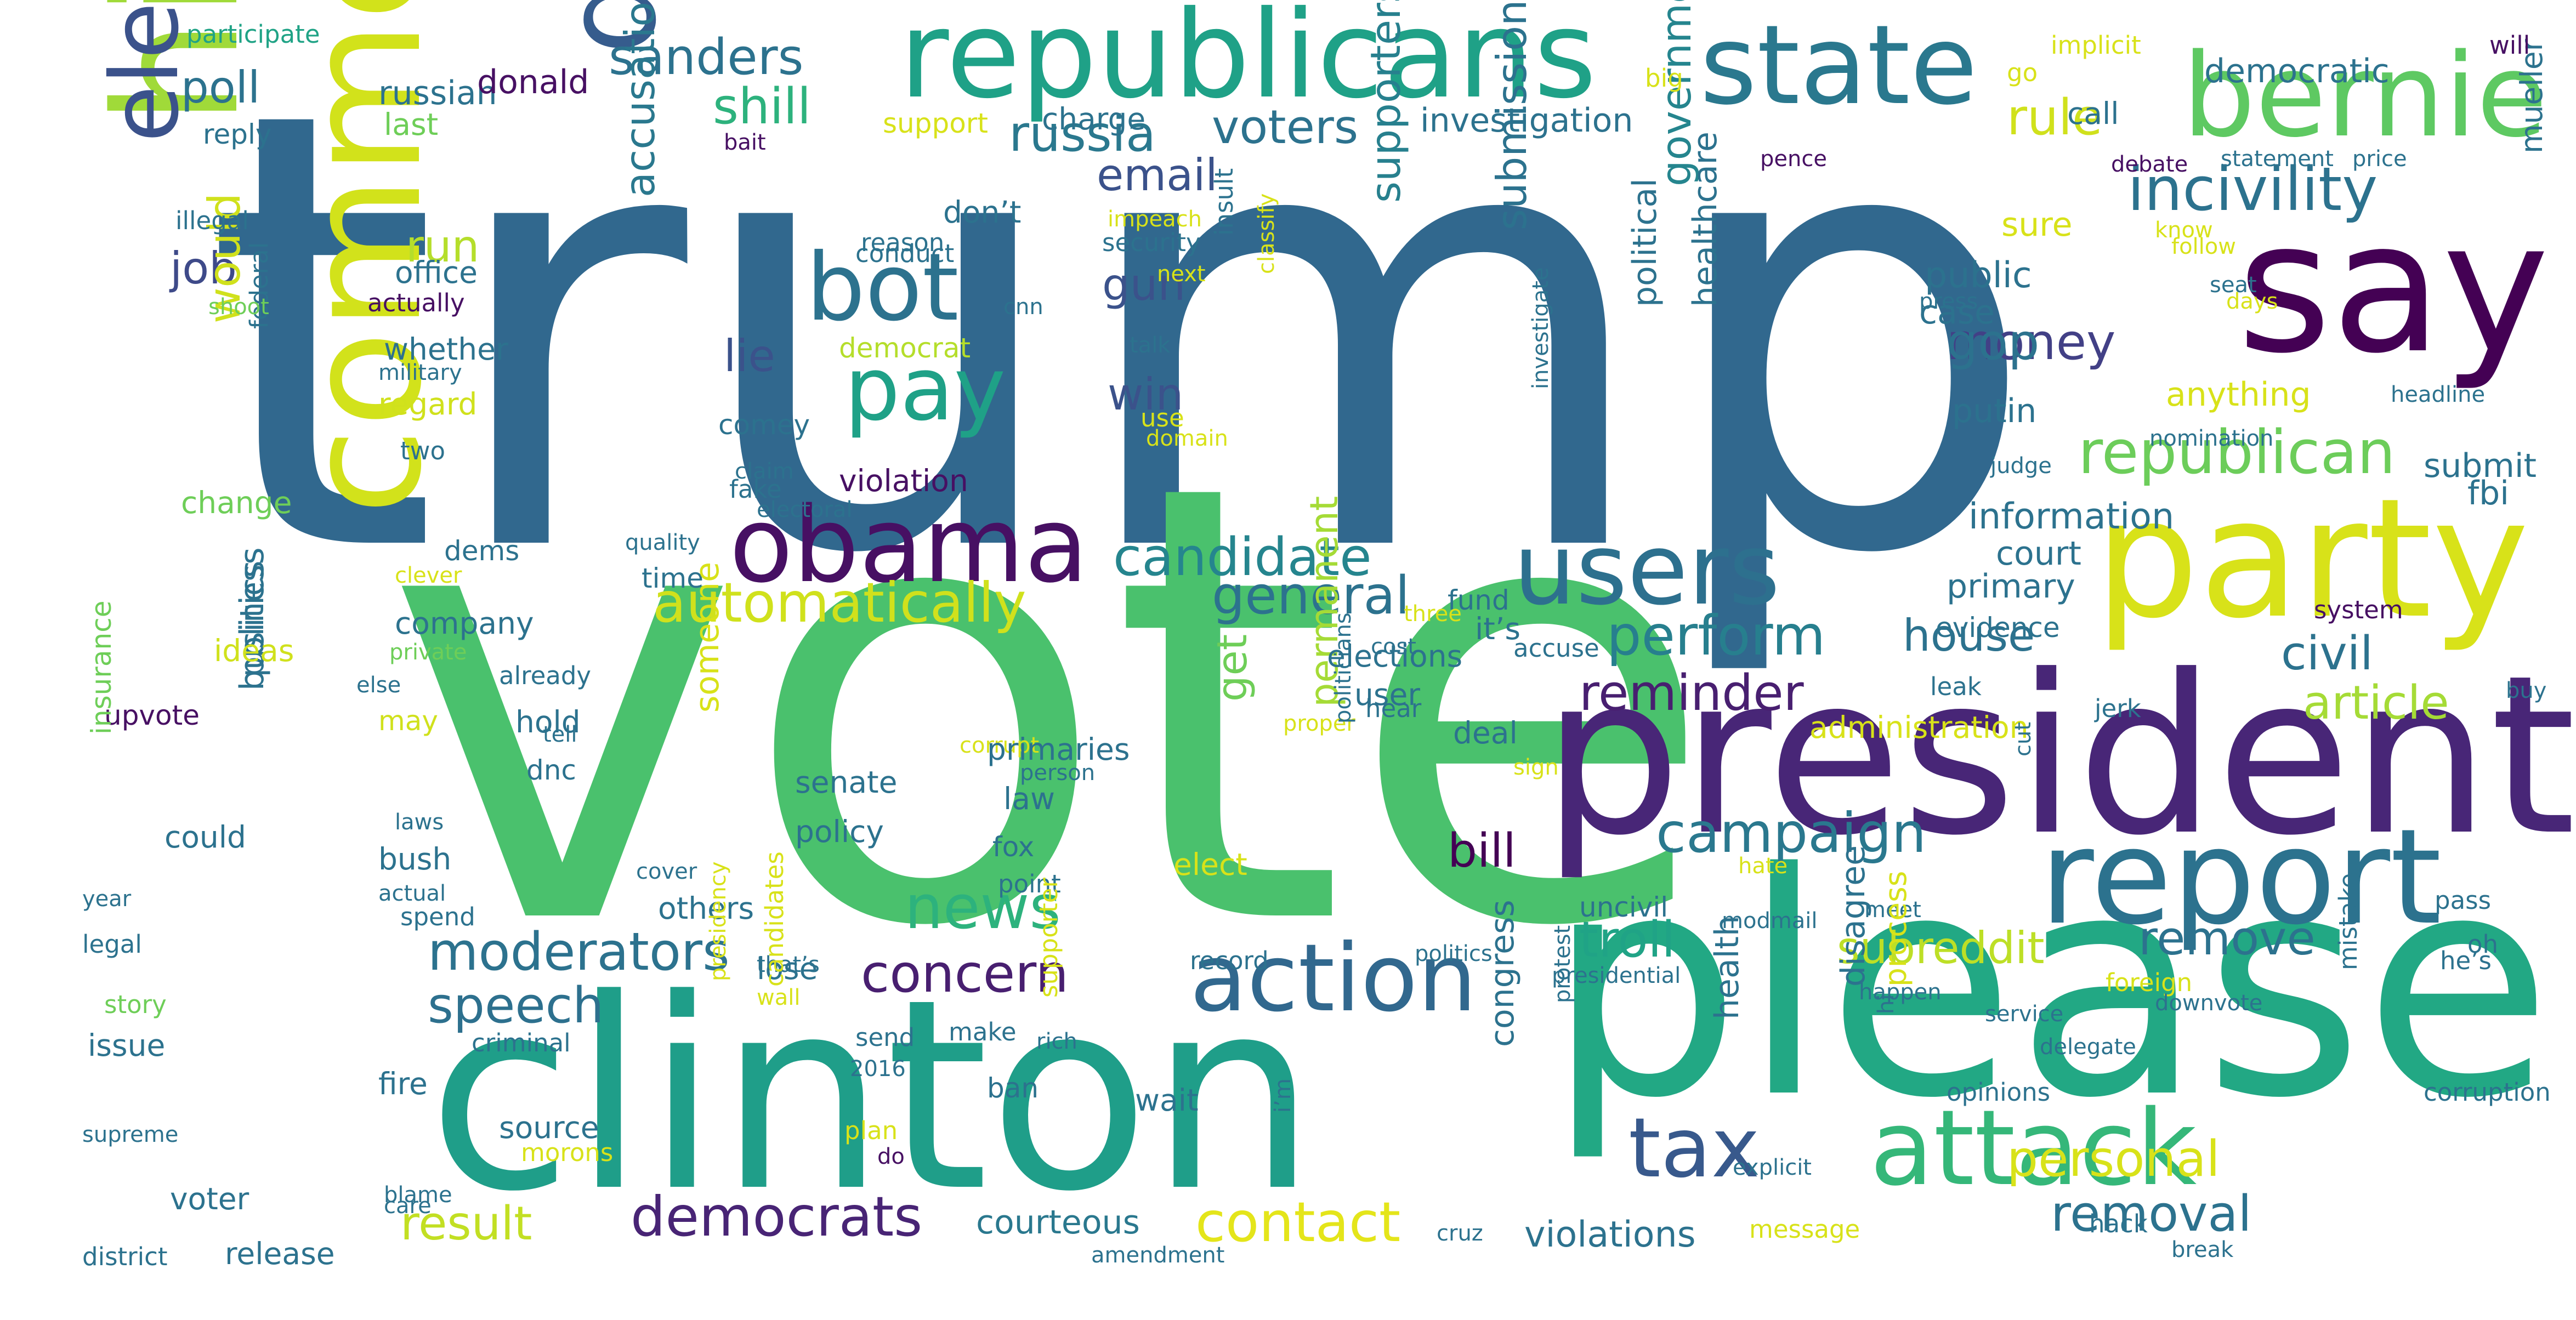 This screenshot has height=1320, width=2576. I want to click on word: president, so click(2059, 756).